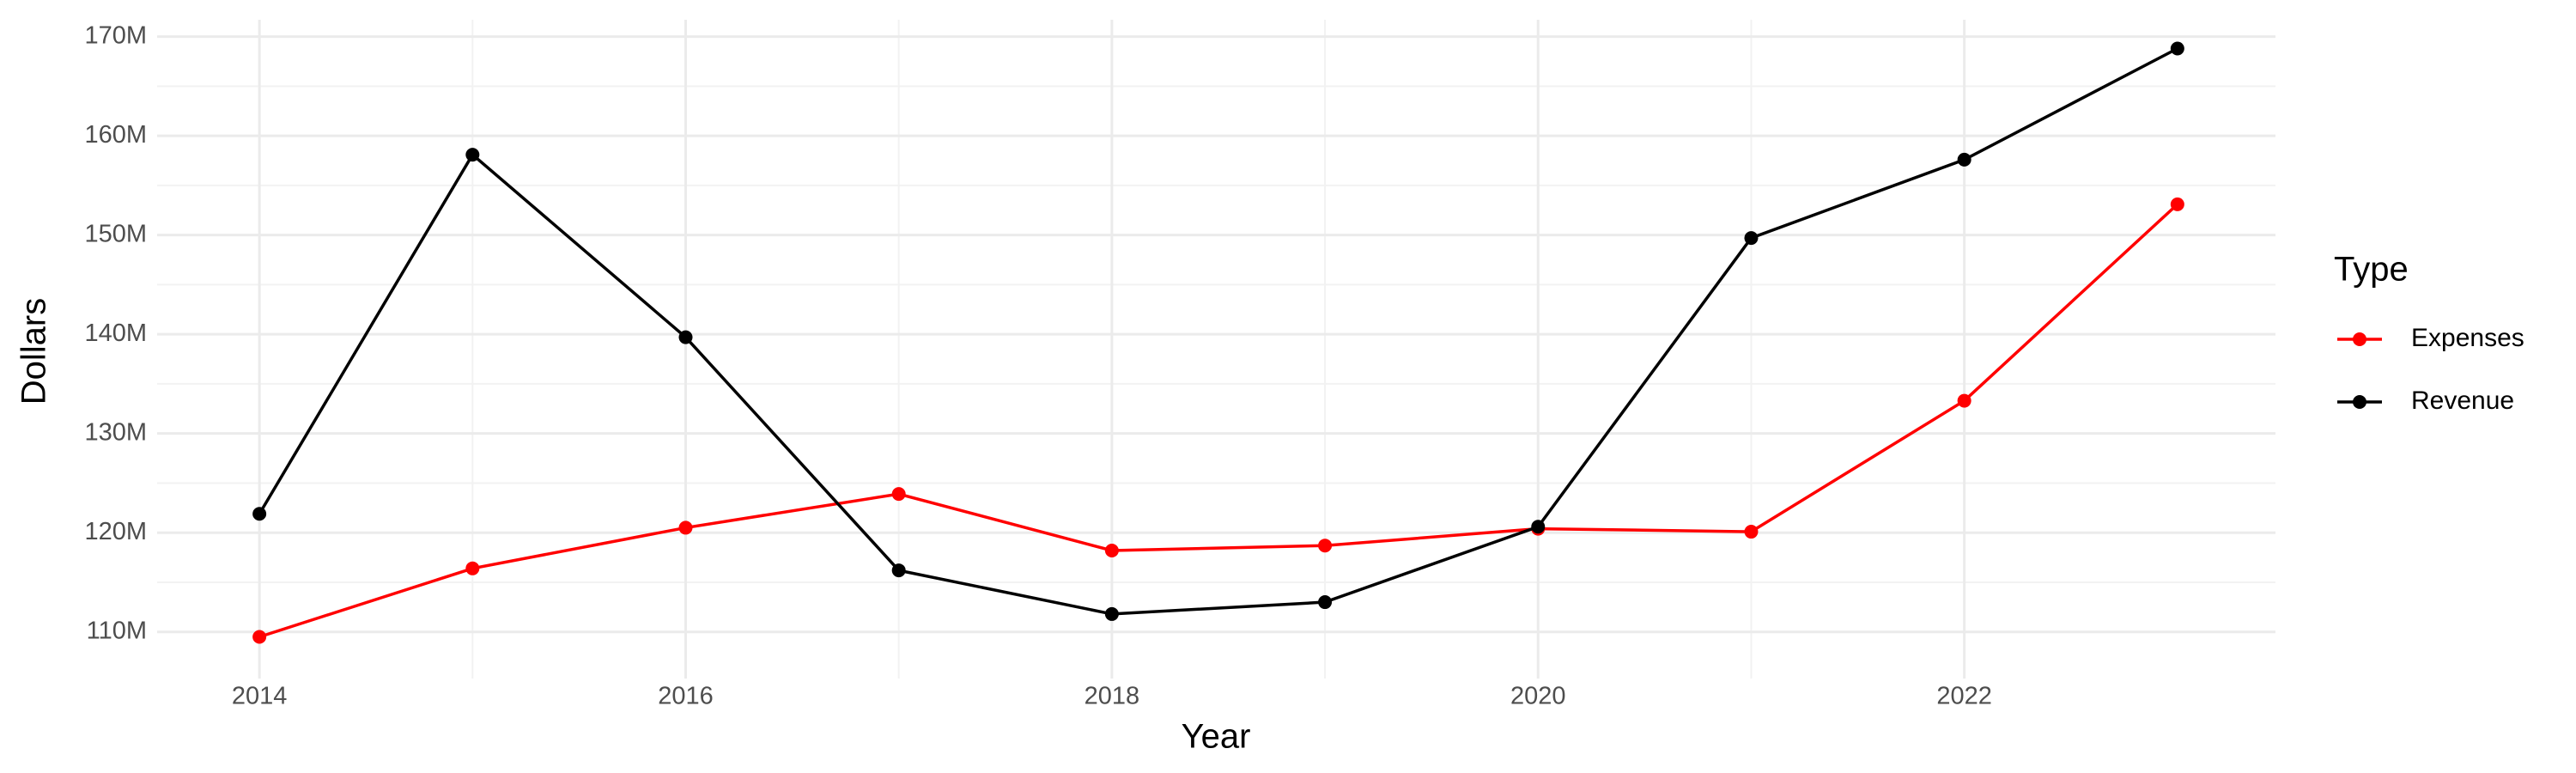 Image resolution: width=2576 pixels, height=773 pixels. I want to click on y-tick-label: 170M, so click(116, 35).